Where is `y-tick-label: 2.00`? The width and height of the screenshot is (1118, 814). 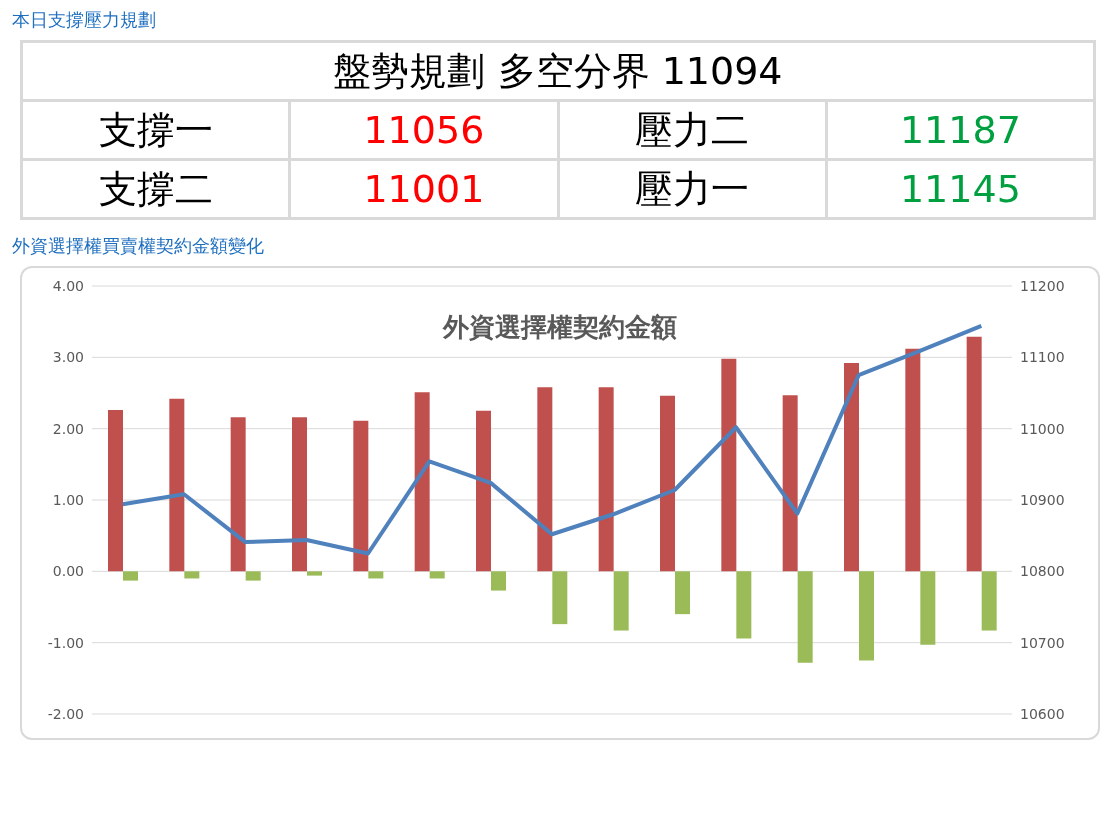
y-tick-label: 2.00 is located at coordinates (68, 428).